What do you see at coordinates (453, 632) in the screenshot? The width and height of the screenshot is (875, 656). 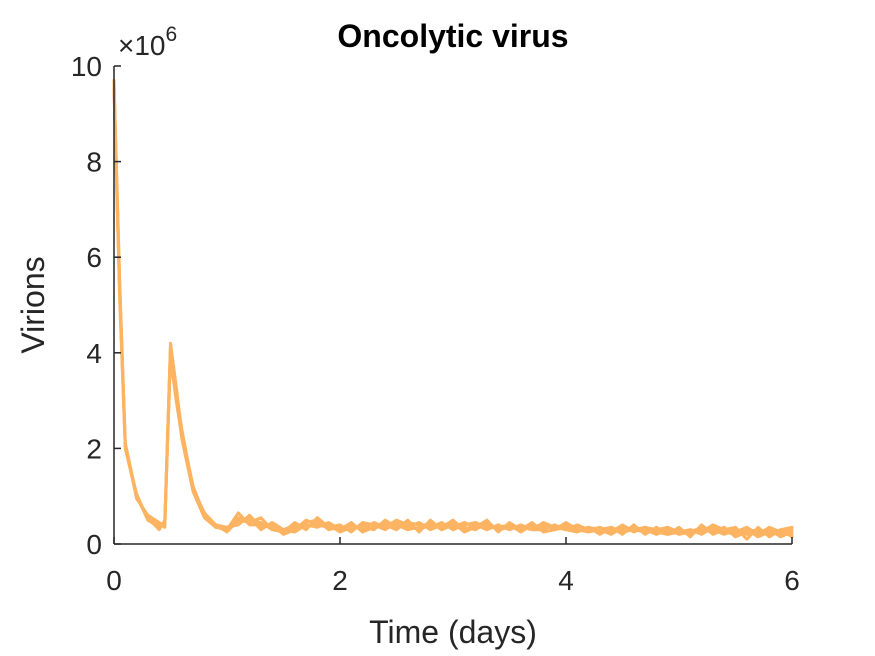 I see `x-axis-label: Time (days)` at bounding box center [453, 632].